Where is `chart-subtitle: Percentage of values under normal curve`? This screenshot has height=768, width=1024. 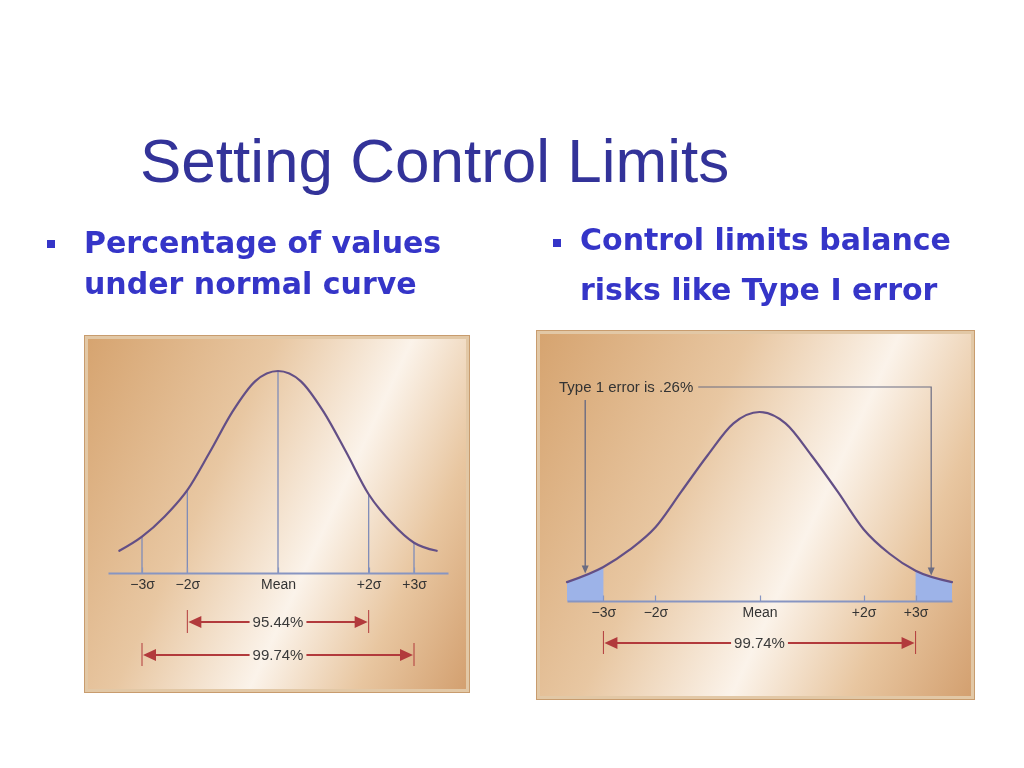
chart-subtitle: Percentage of values under normal curve is located at coordinates (263, 263).